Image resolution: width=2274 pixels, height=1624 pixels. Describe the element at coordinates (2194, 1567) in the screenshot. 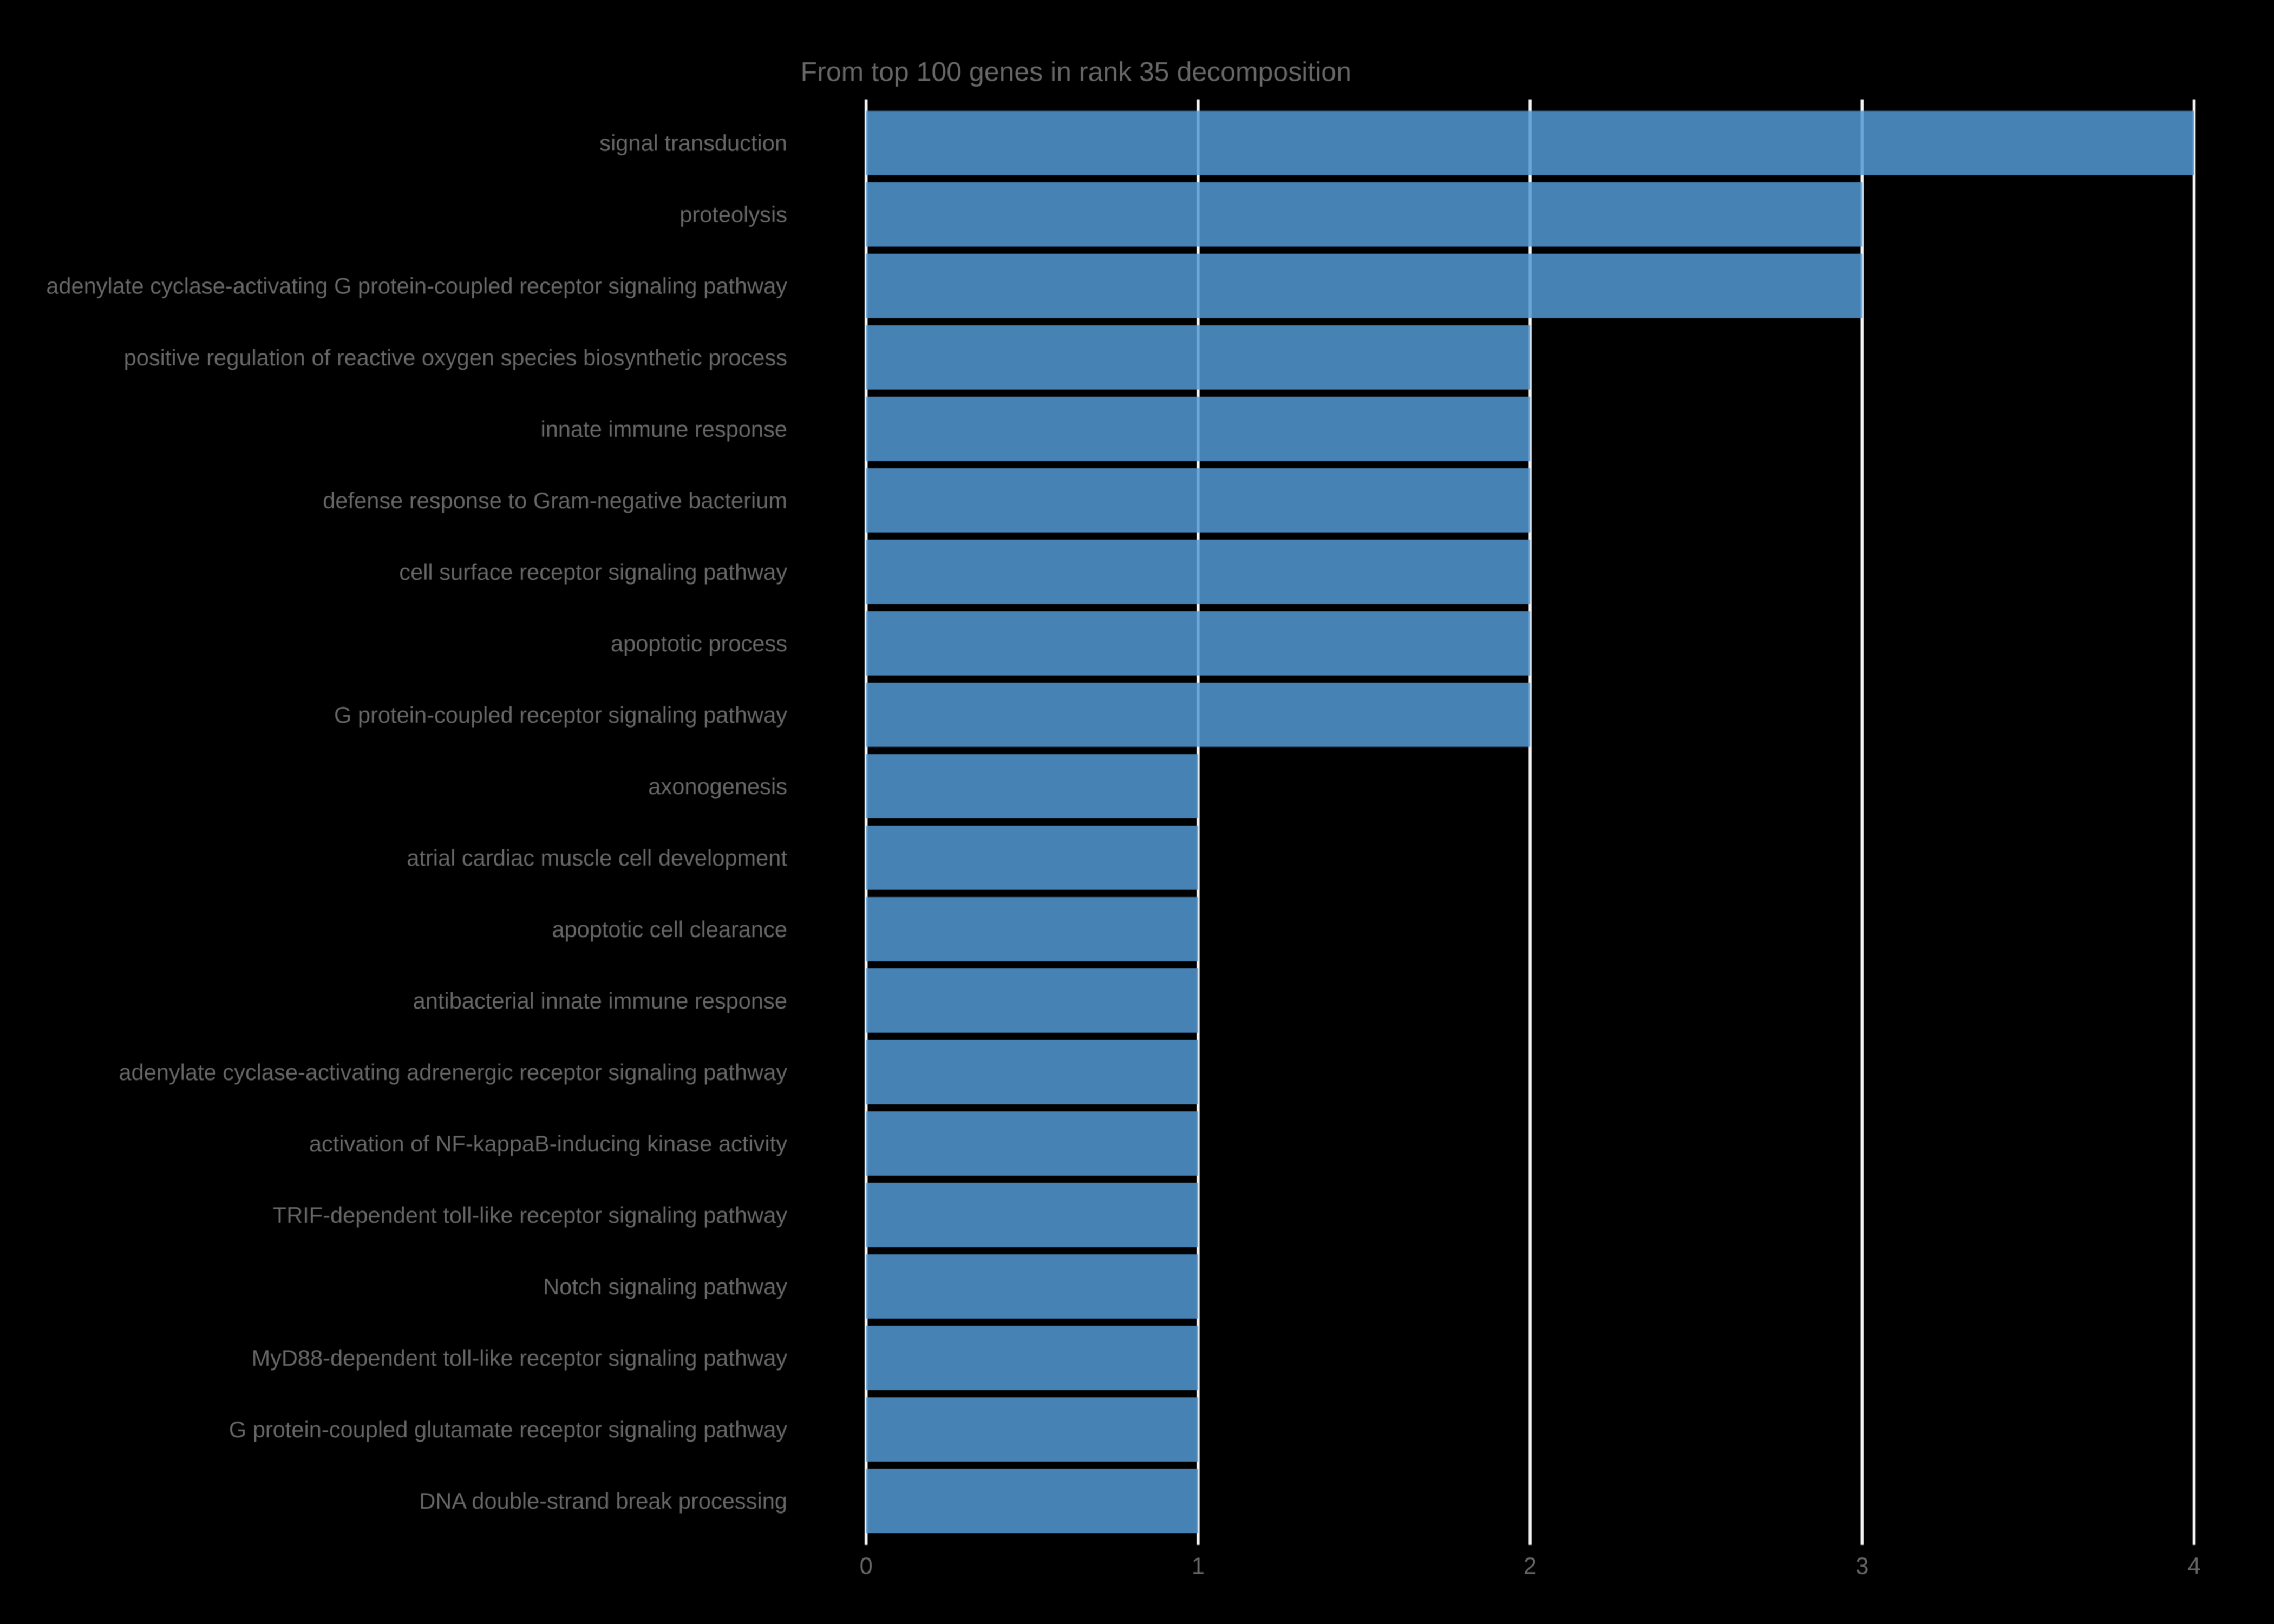

I see `svg-text: 4` at that location.